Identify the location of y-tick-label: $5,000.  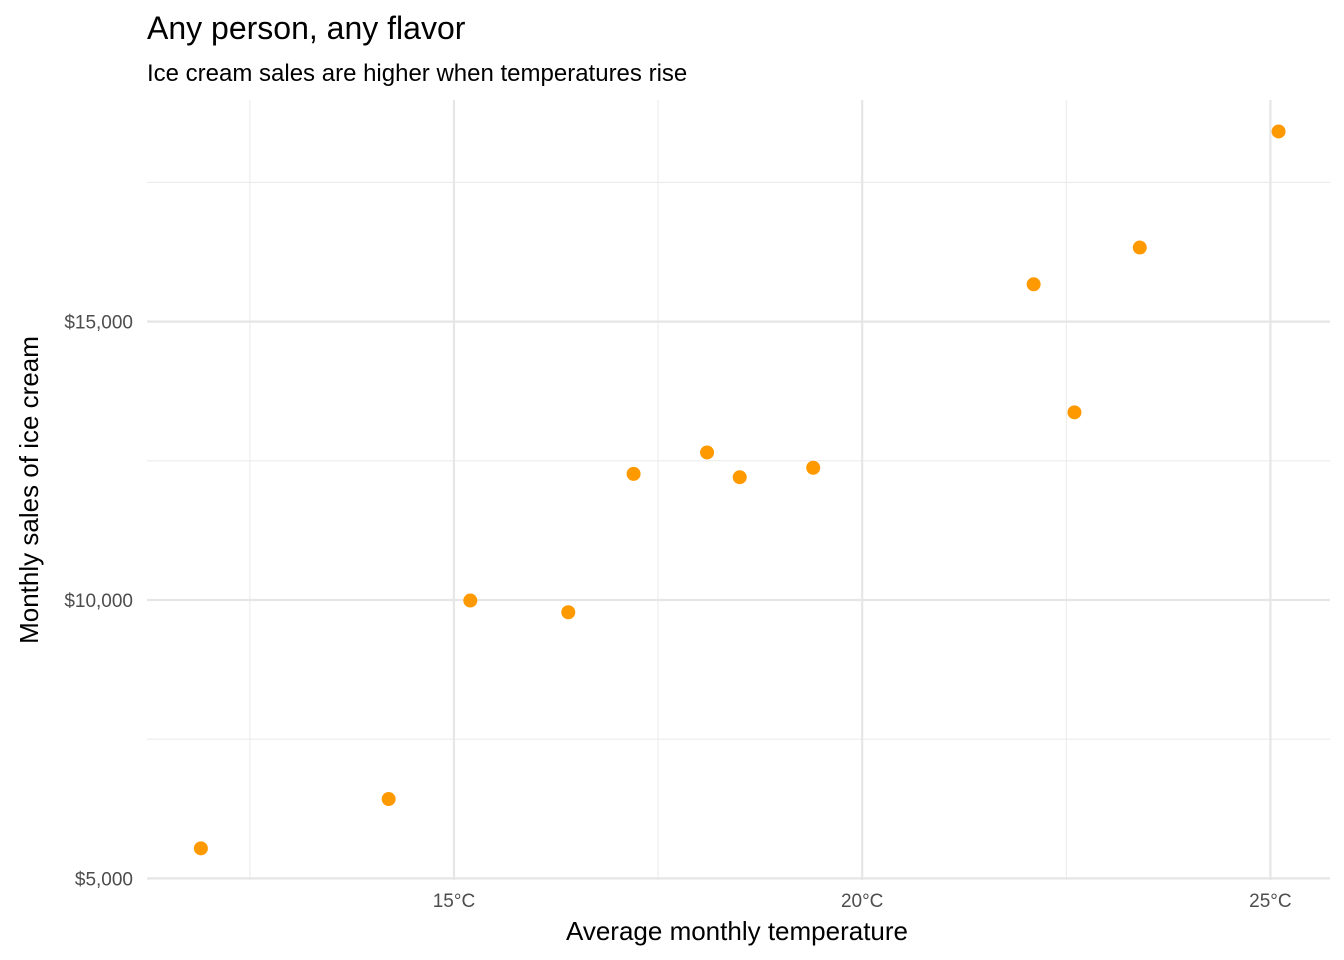
(104, 879).